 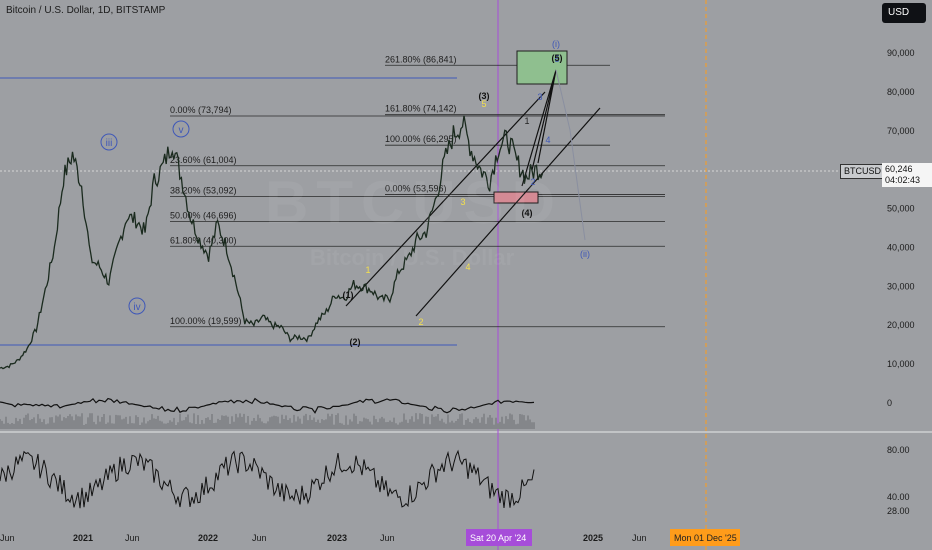 I want to click on fib-level-label: 100.00% (66,295), so click(x=421, y=139).